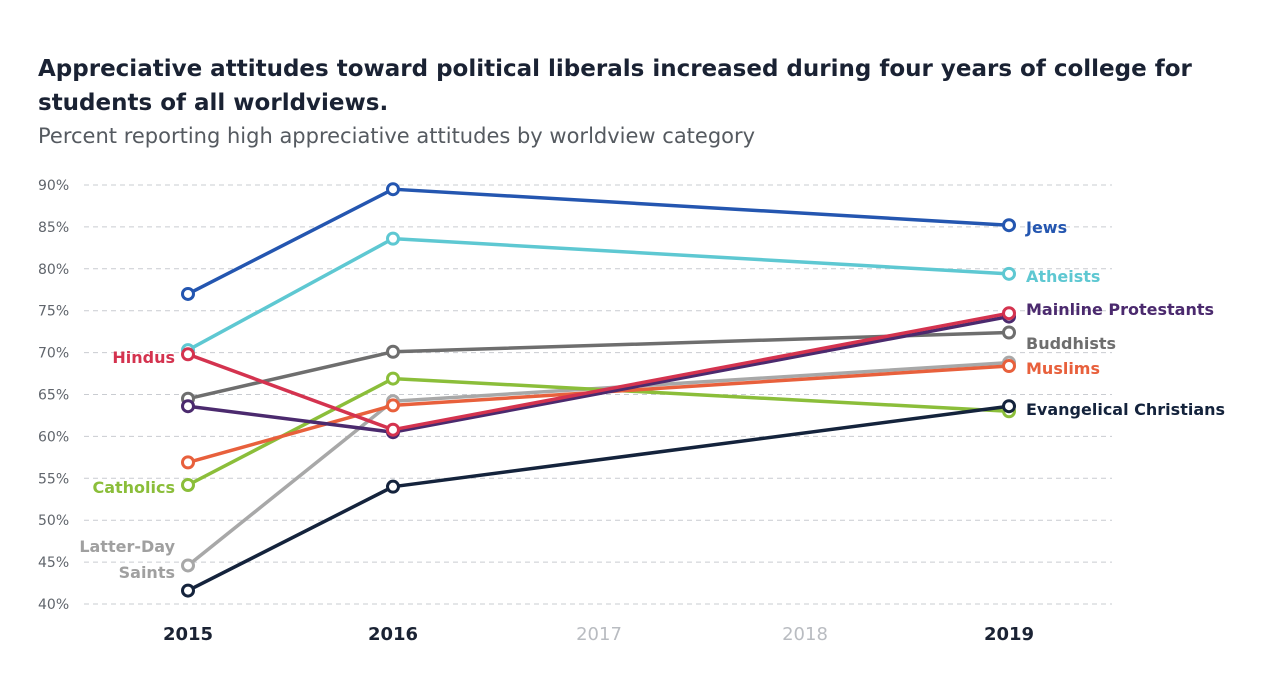  I want to click on y-tick-label: 65%, so click(53, 396).